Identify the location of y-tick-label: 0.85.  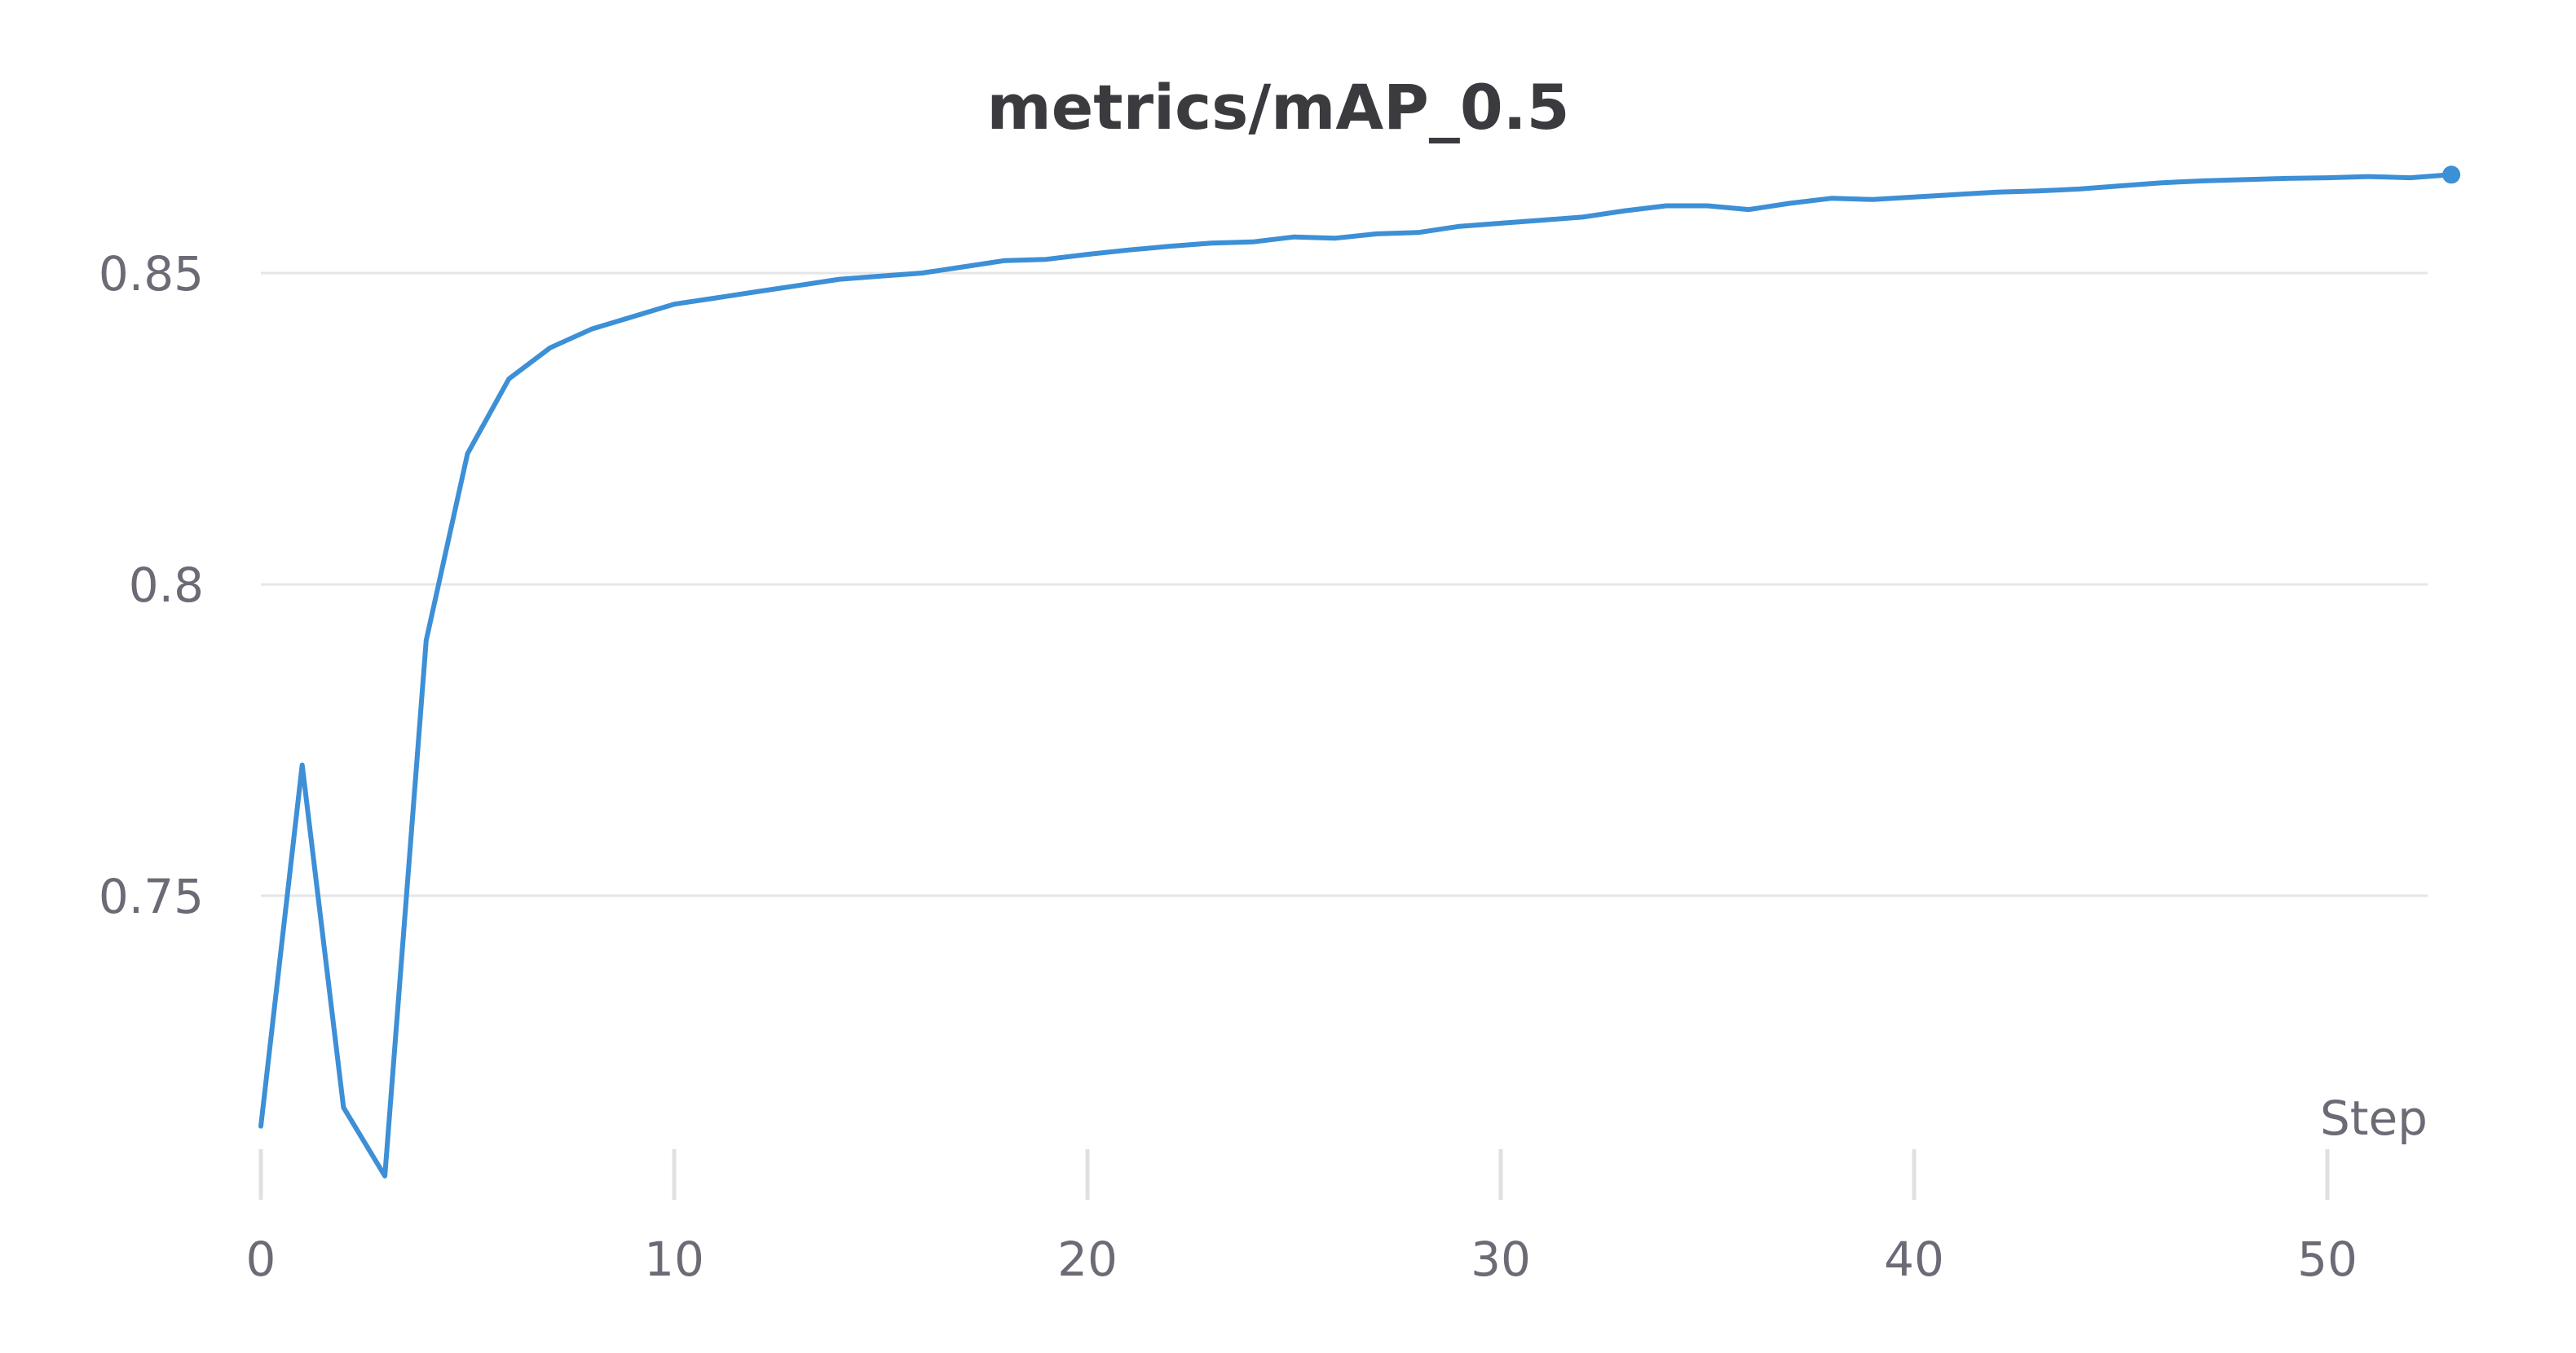
(151, 274).